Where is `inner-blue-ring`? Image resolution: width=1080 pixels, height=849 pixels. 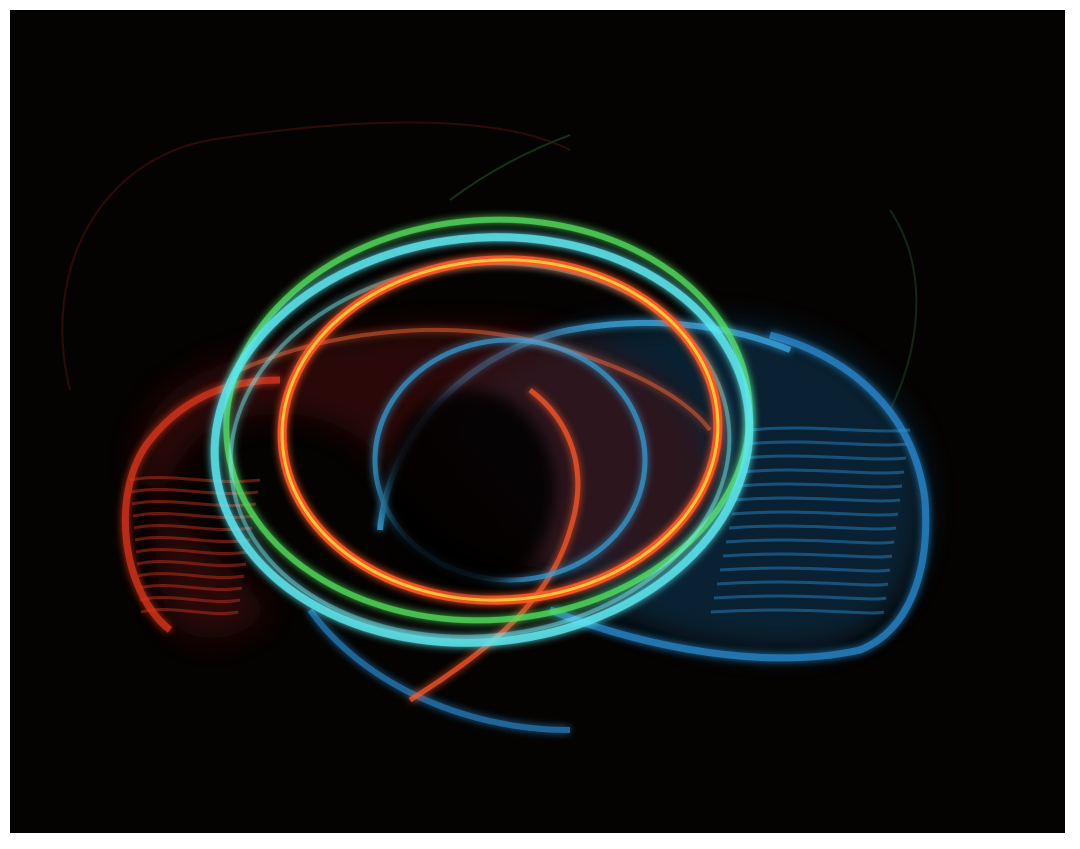
inner-blue-ring is located at coordinates (510, 460).